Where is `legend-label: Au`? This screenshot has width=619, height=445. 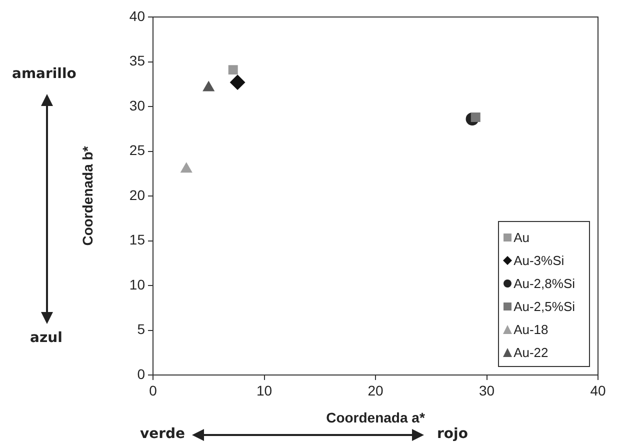 legend-label: Au is located at coordinates (522, 237).